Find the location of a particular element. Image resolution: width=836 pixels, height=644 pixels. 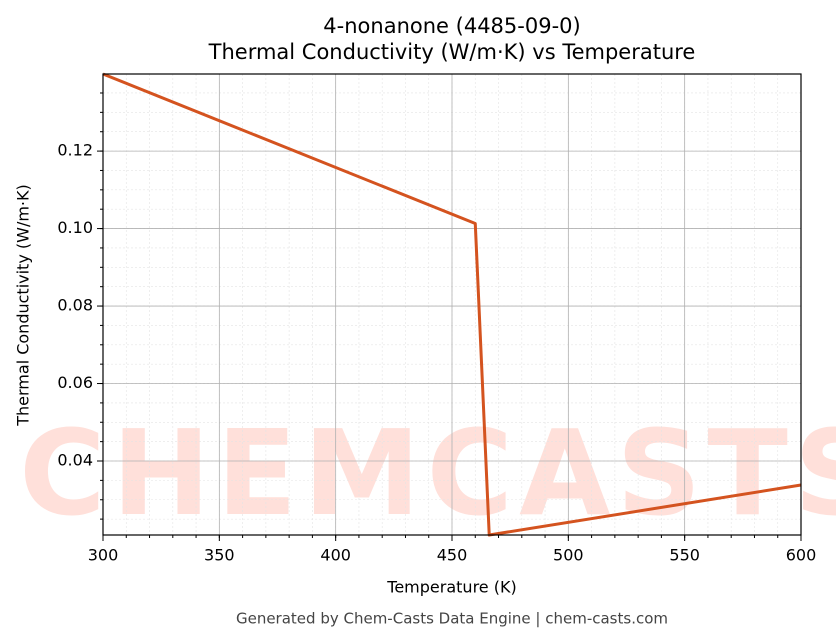

y-tick-label: 0.12 is located at coordinates (75, 150).